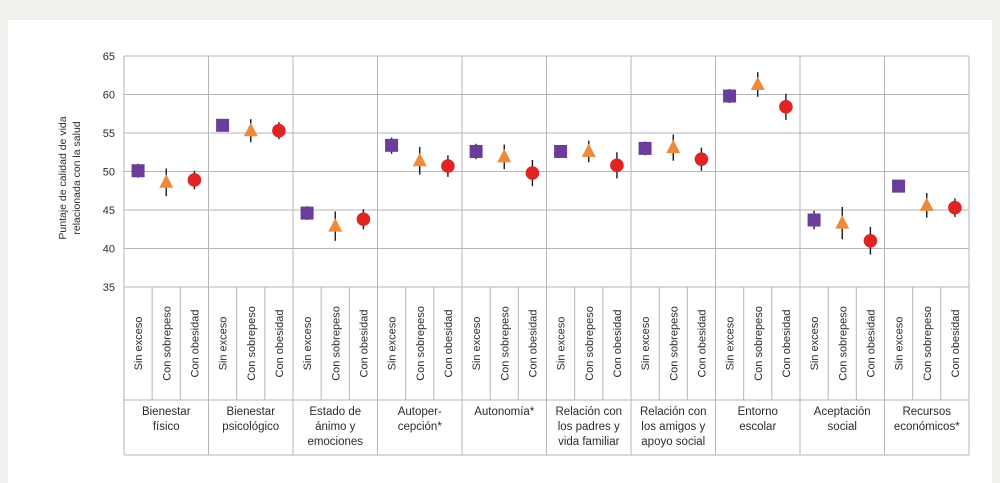 The width and height of the screenshot is (1000, 483). What do you see at coordinates (109, 250) in the screenshot?
I see `y-tick-label: 40` at bounding box center [109, 250].